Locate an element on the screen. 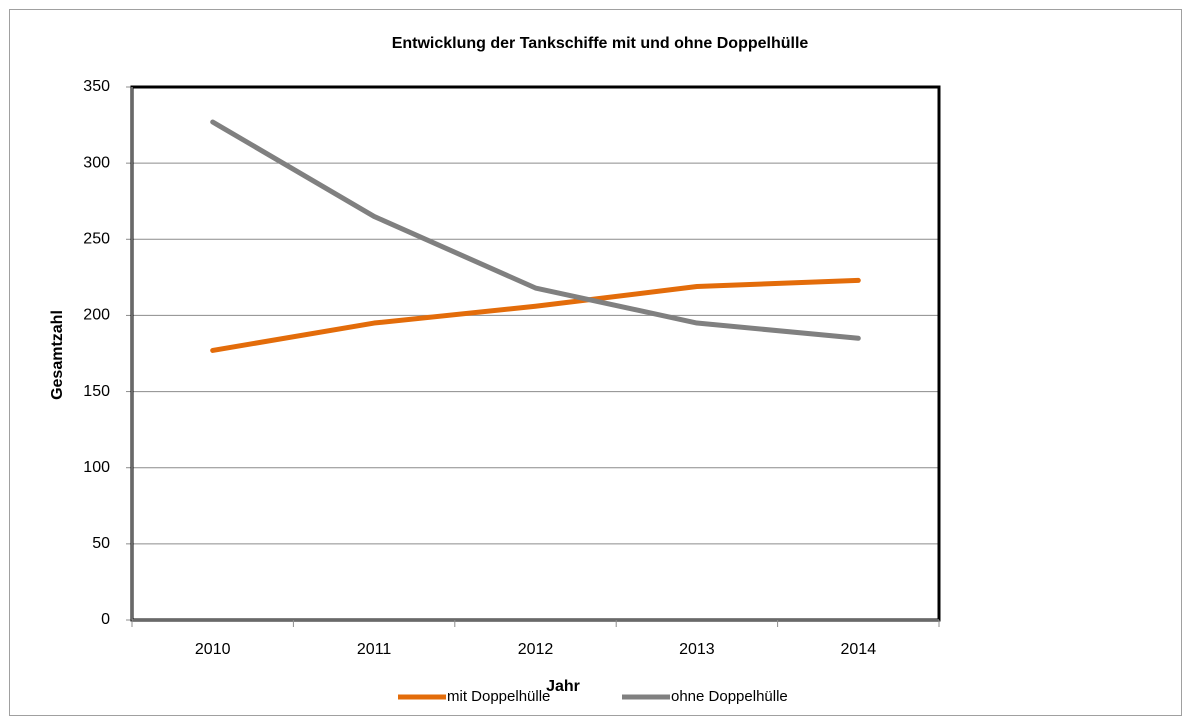 The width and height of the screenshot is (1191, 724). legend-label: ohne Doppelhülle is located at coordinates (729, 696).